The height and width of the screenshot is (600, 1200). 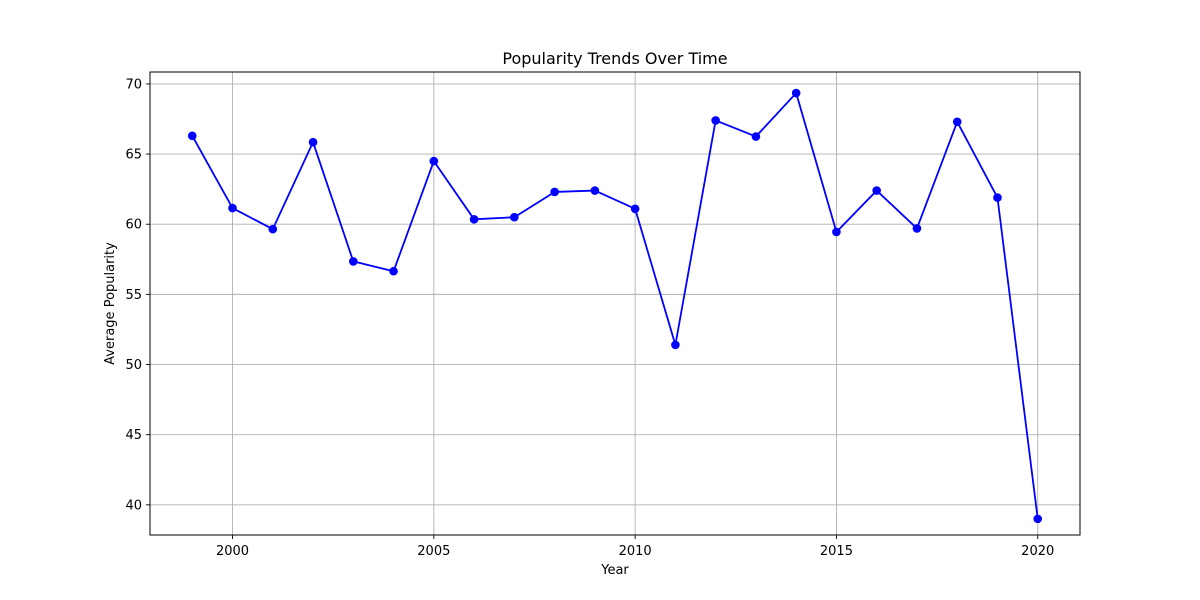 What do you see at coordinates (133, 365) in the screenshot?
I see `y-tick-label: 50` at bounding box center [133, 365].